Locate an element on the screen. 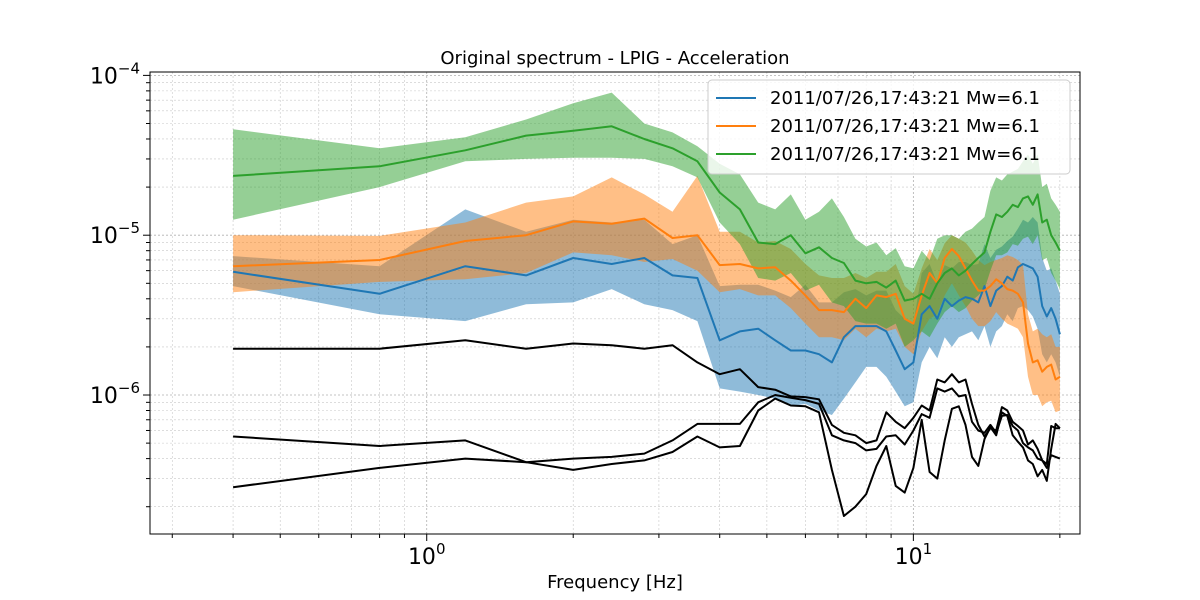  legend-box is located at coordinates (889, 127).